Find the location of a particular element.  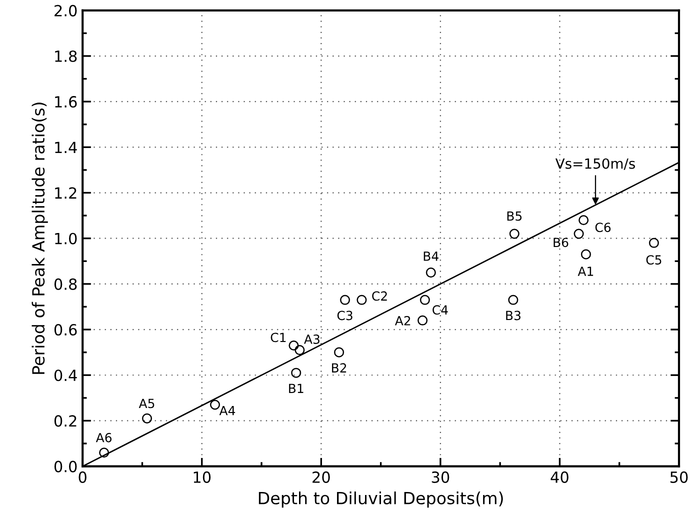

x-tick-label: 40 is located at coordinates (559, 477).